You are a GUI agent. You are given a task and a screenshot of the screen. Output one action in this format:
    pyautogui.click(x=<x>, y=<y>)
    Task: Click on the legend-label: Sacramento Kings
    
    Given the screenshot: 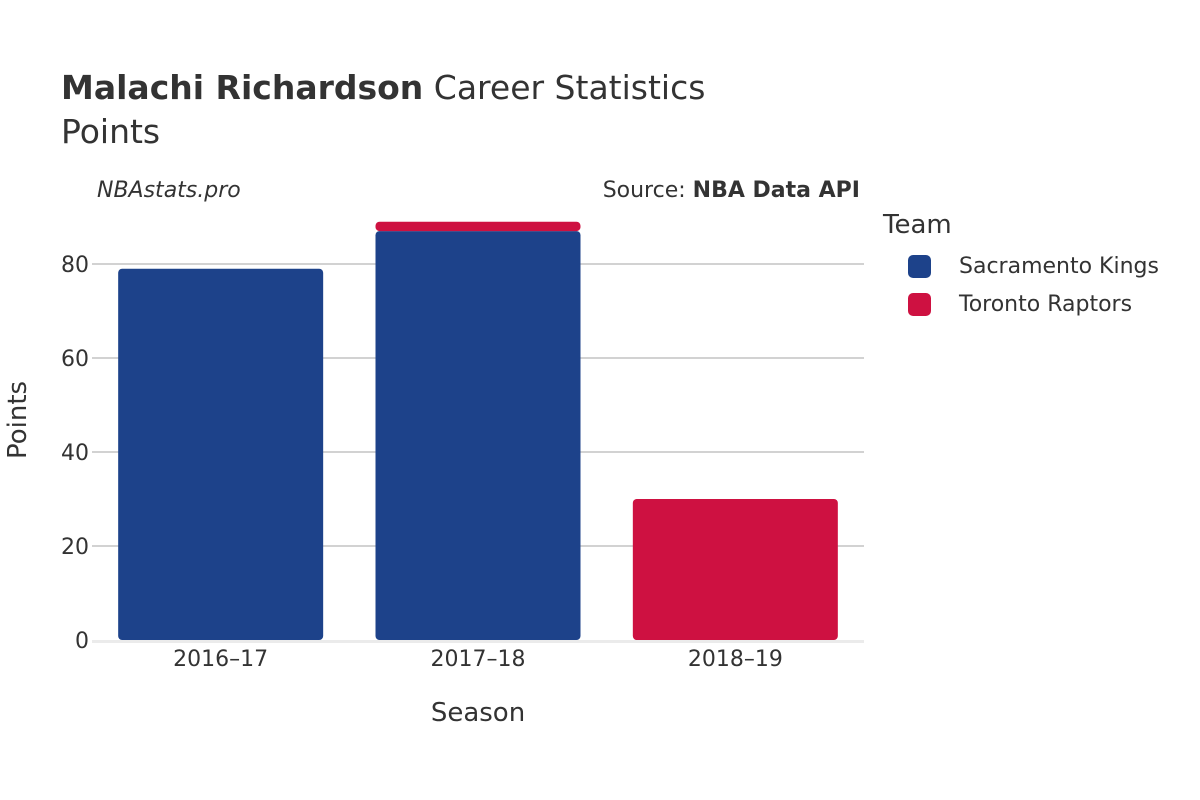 What is the action you would take?
    pyautogui.click(x=1059, y=266)
    